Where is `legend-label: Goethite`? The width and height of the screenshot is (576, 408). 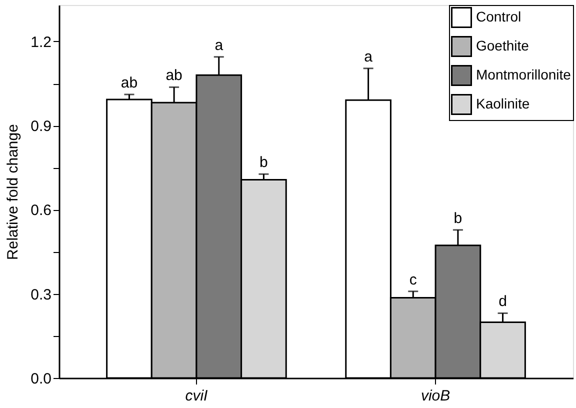
legend-label: Goethite is located at coordinates (503, 46).